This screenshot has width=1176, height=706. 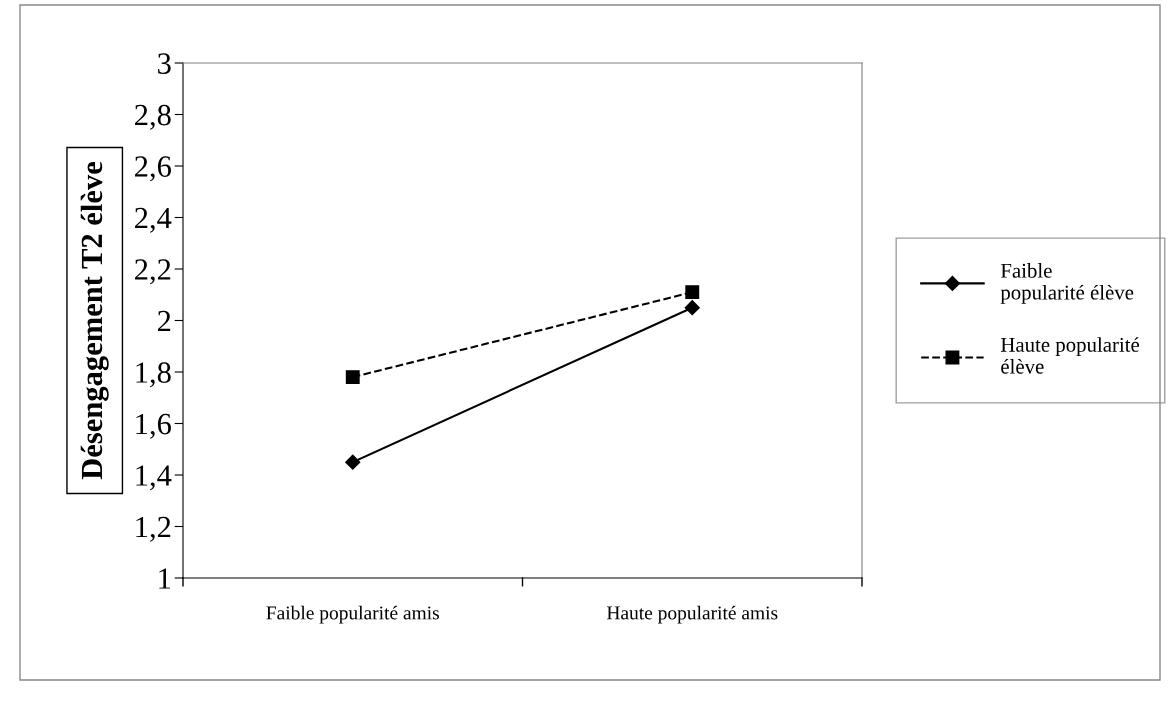 What do you see at coordinates (1070, 355) in the screenshot?
I see `legend-label: Haute popularité élève` at bounding box center [1070, 355].